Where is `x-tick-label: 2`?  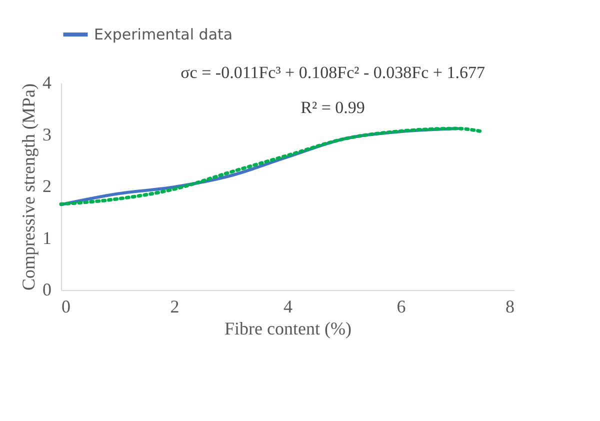 x-tick-label: 2 is located at coordinates (175, 306).